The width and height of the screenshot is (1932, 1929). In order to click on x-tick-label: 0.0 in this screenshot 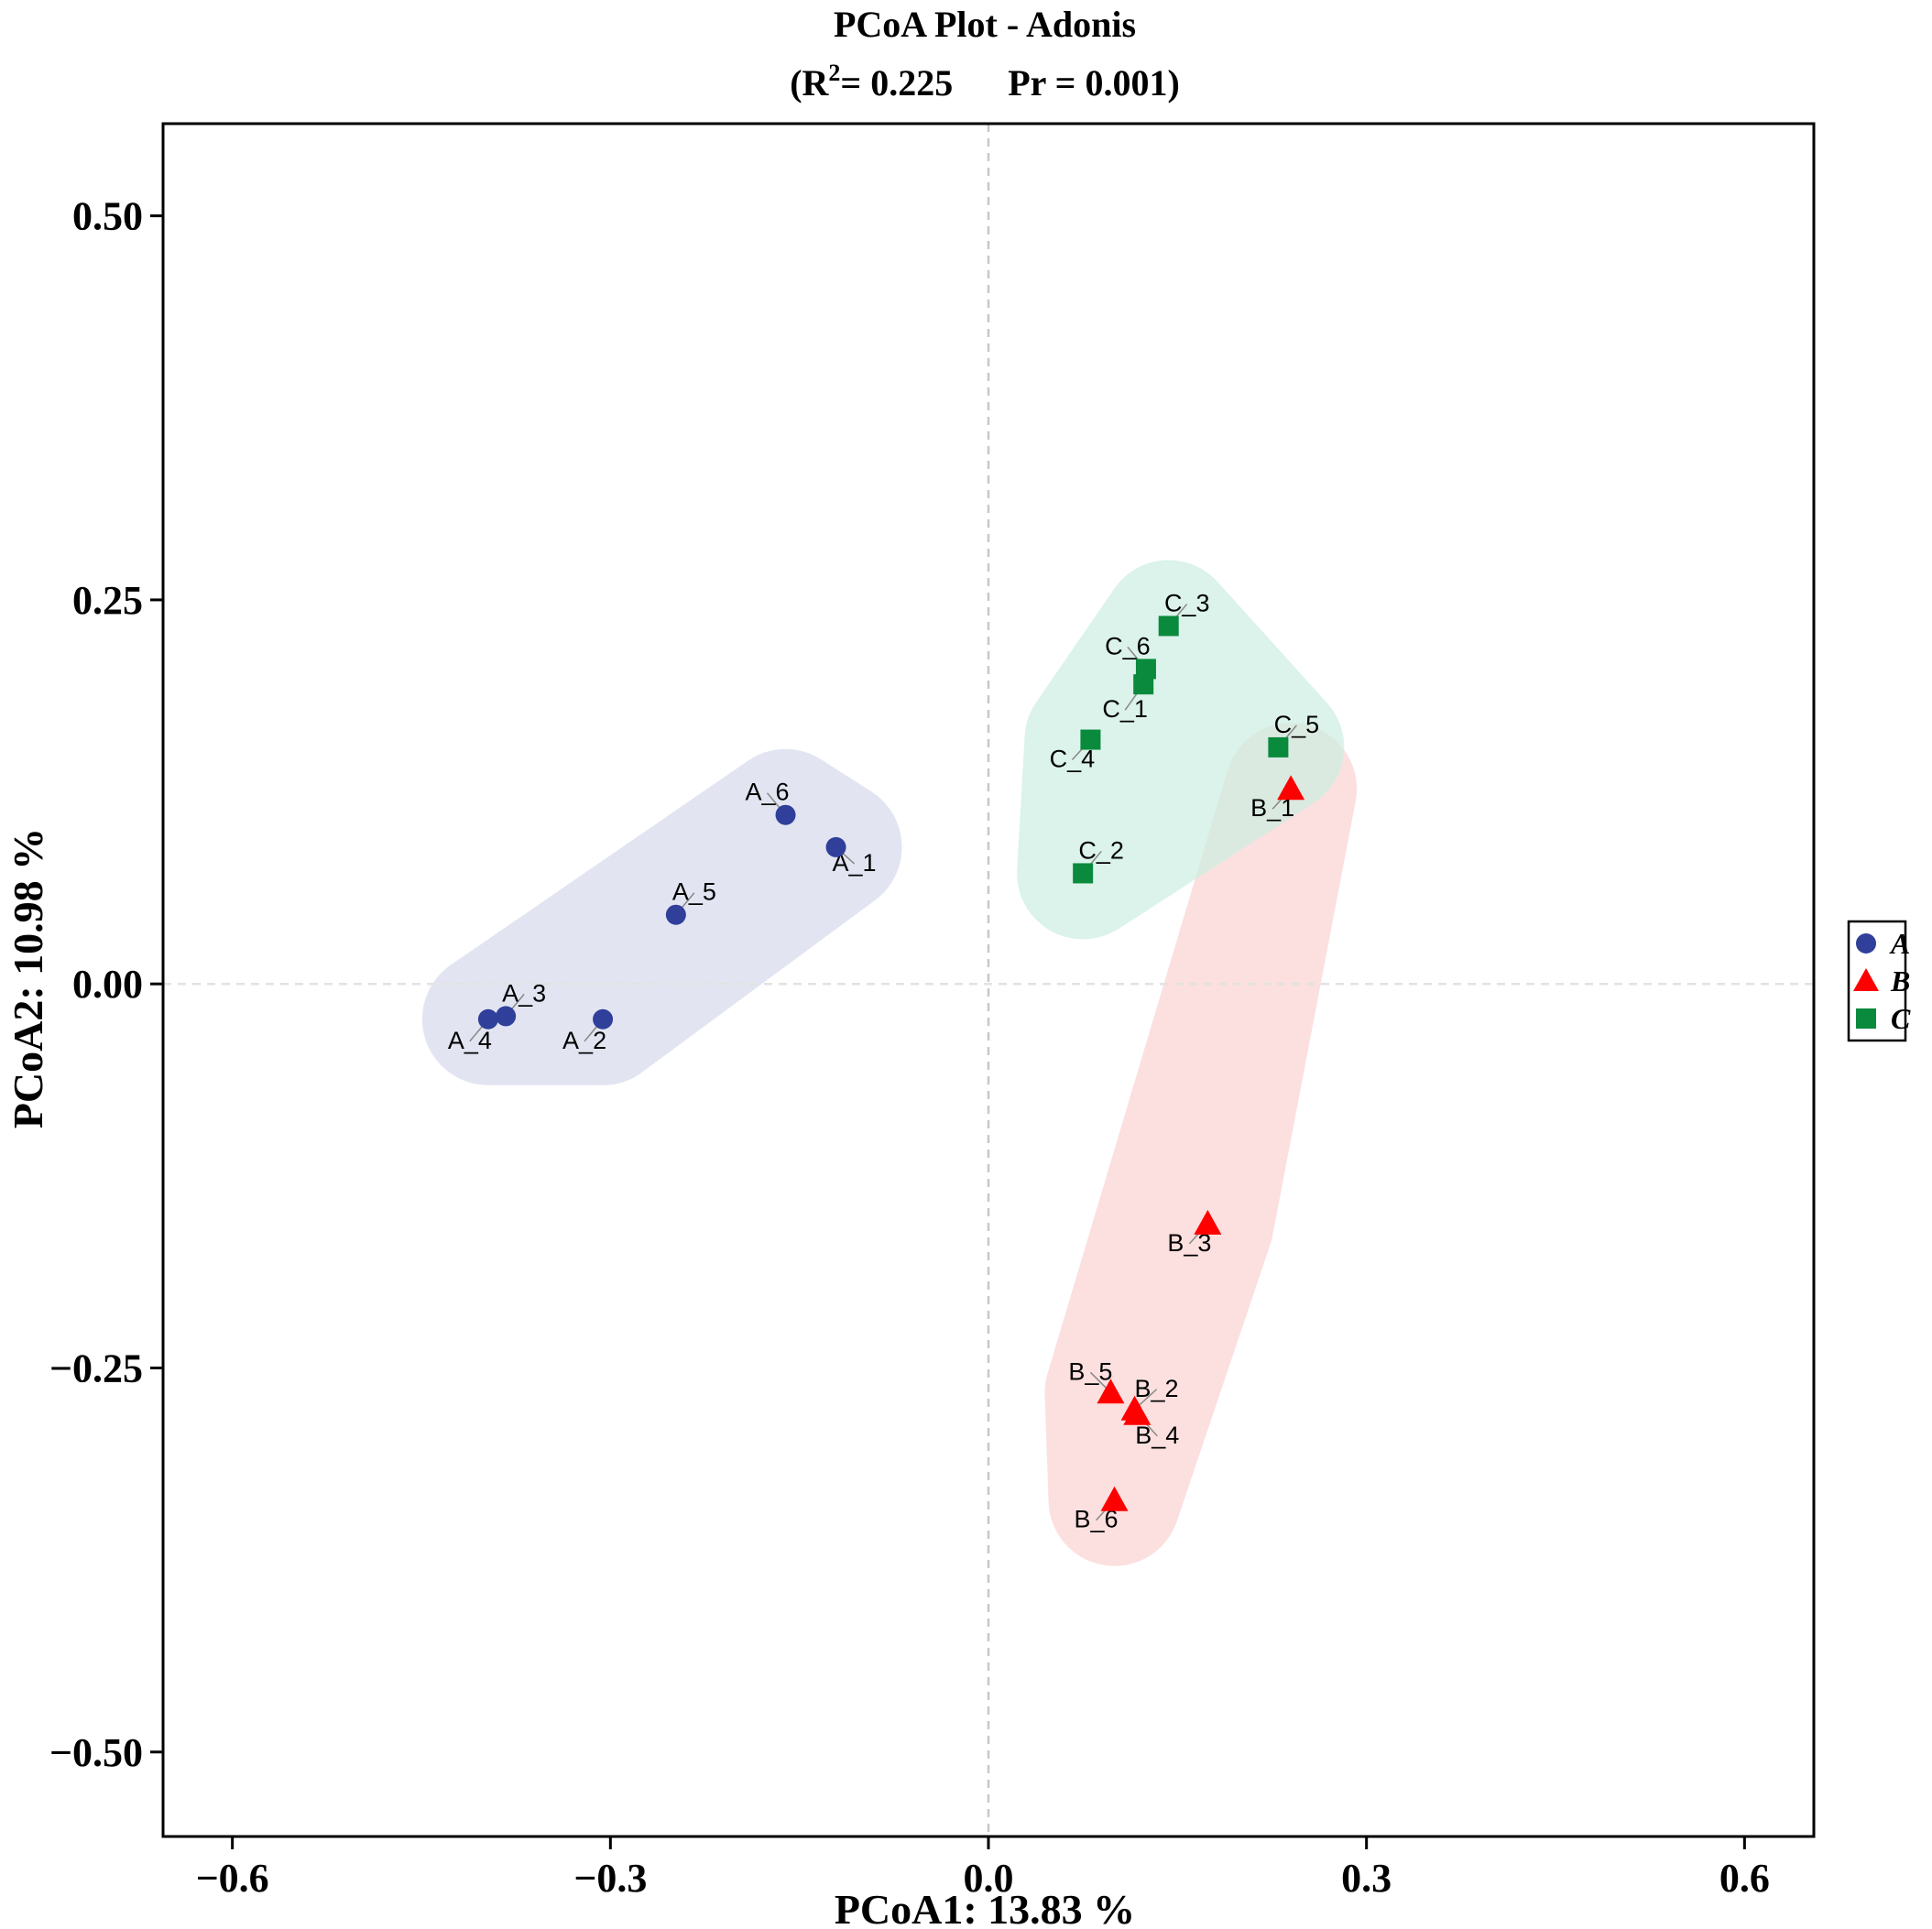, I will do `click(989, 1878)`.